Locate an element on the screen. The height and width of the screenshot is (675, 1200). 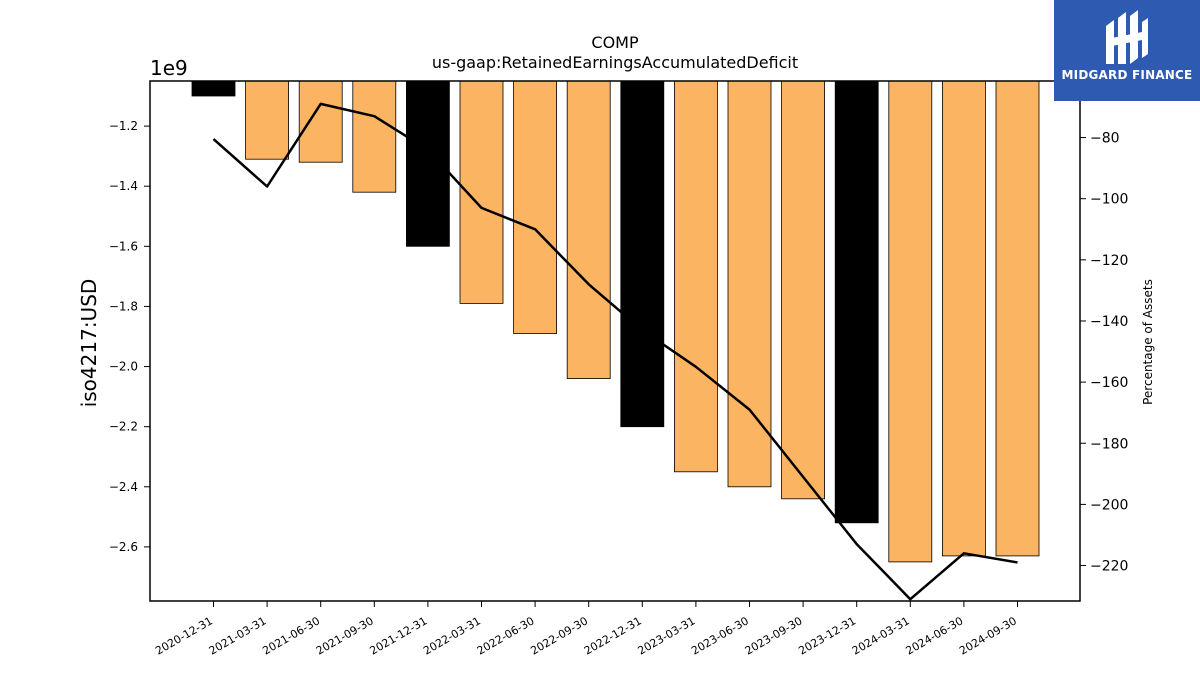
y2-tick-label: −180 is located at coordinates (1109, 444).